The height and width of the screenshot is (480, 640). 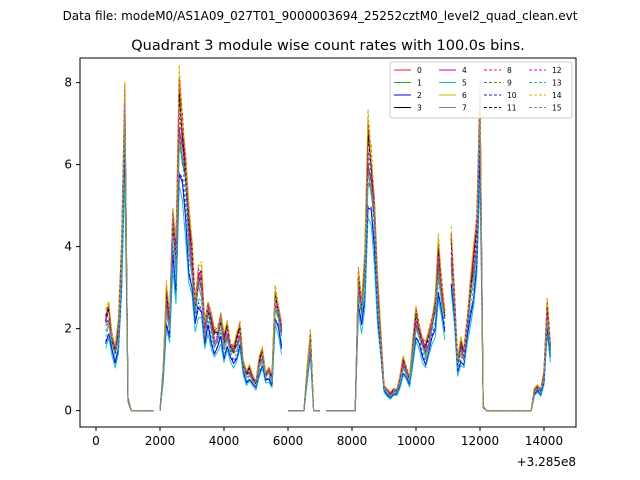 I want to click on x-tick-label: 14000, so click(x=544, y=441).